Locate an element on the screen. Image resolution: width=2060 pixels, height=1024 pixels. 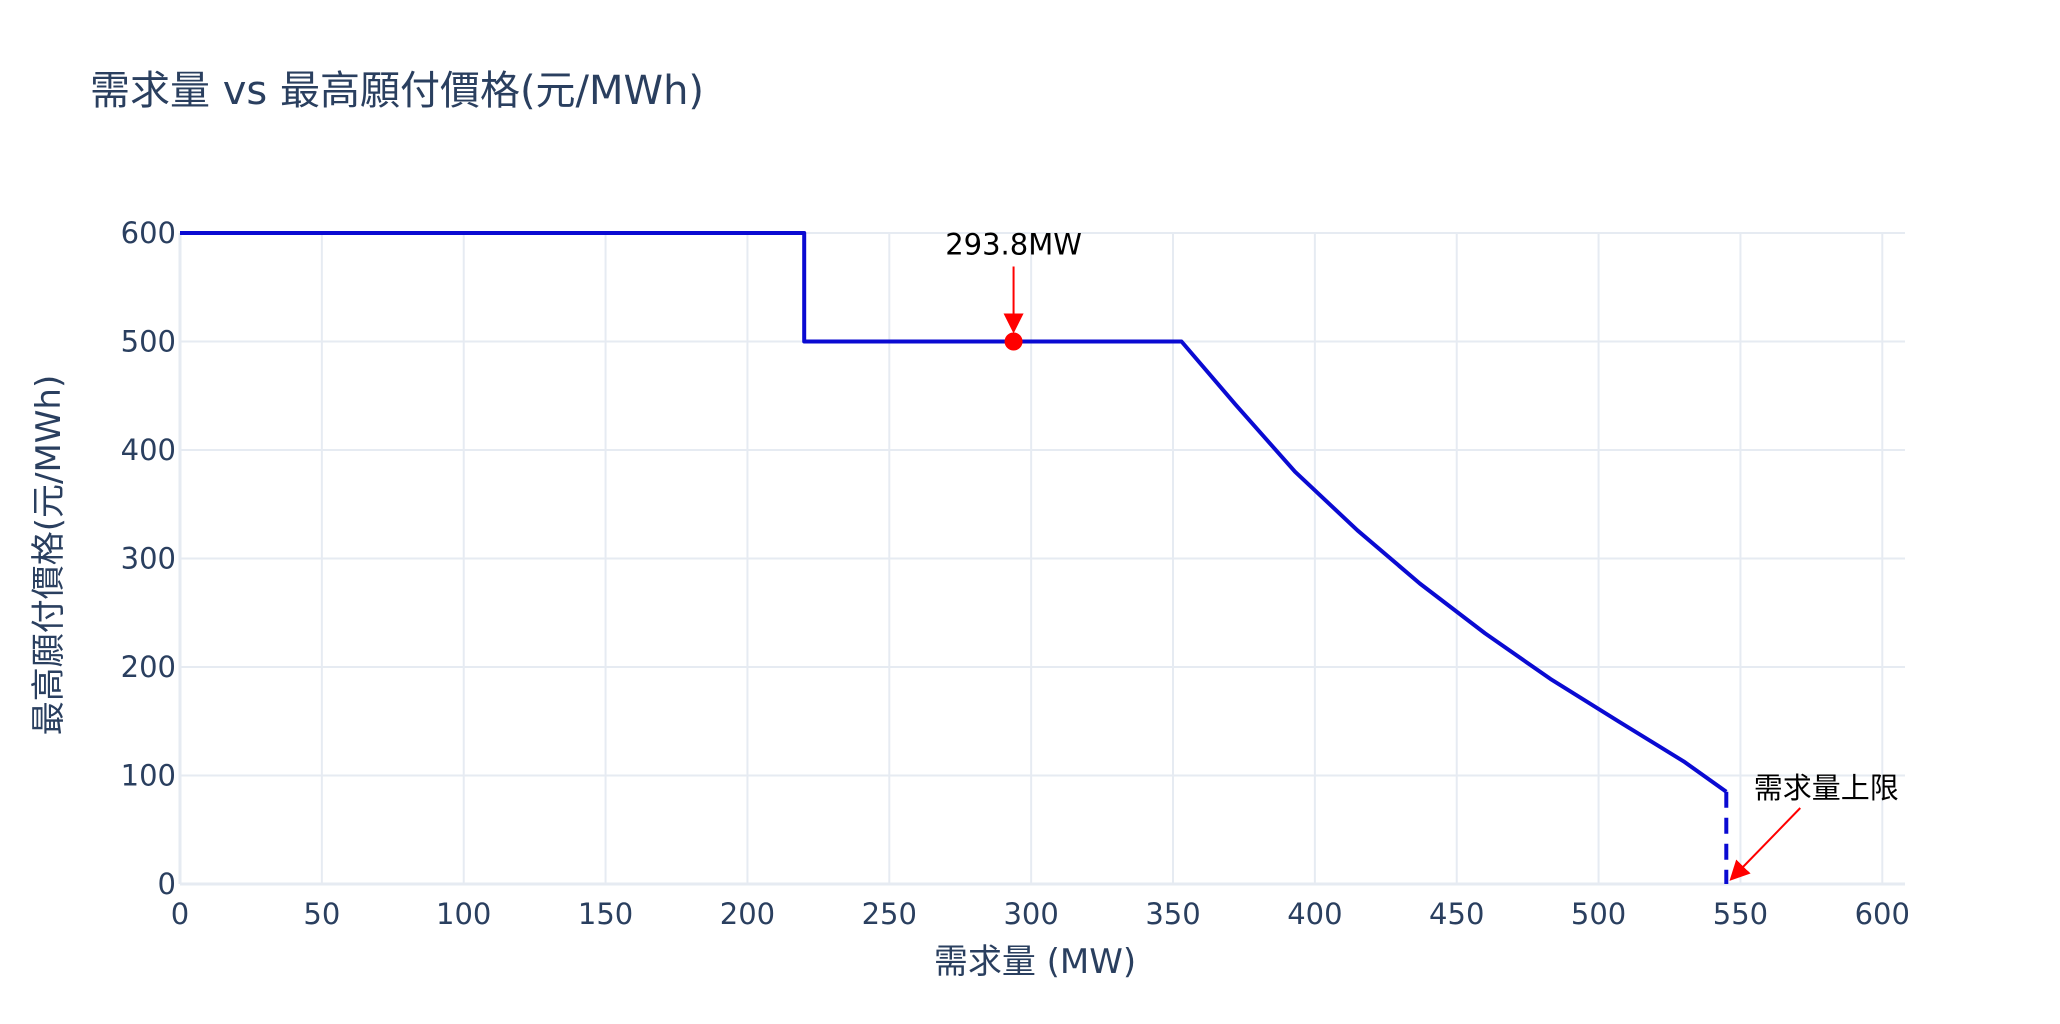
y-tick-label: 200 is located at coordinates (148, 667).